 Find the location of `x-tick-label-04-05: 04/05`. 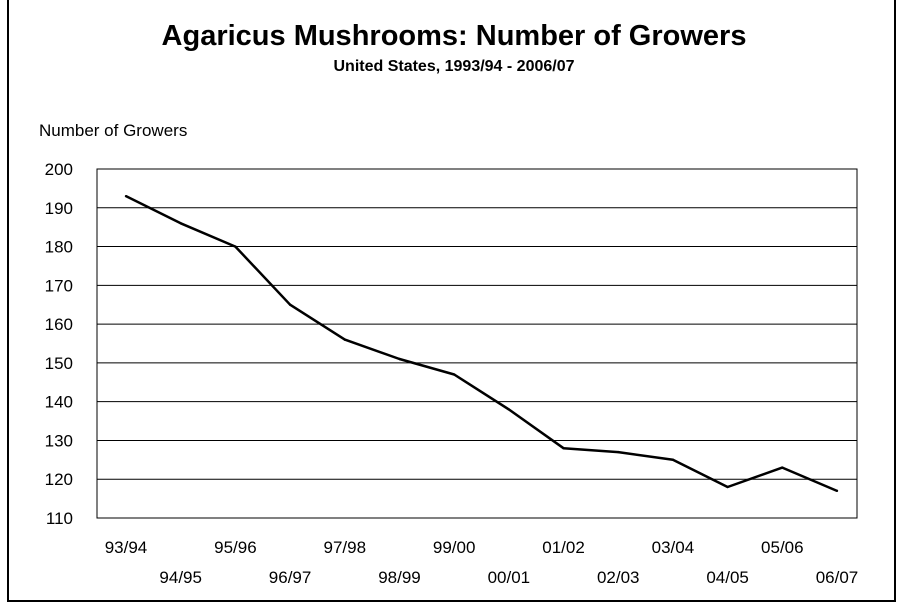

x-tick-label-04-05: 04/05 is located at coordinates (727, 577).